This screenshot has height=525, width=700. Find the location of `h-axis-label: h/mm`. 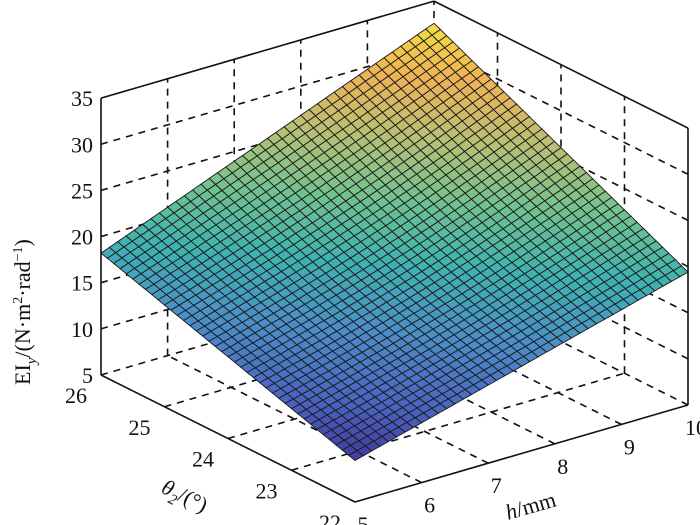

h-axis-label: h/mm is located at coordinates (530, 506).